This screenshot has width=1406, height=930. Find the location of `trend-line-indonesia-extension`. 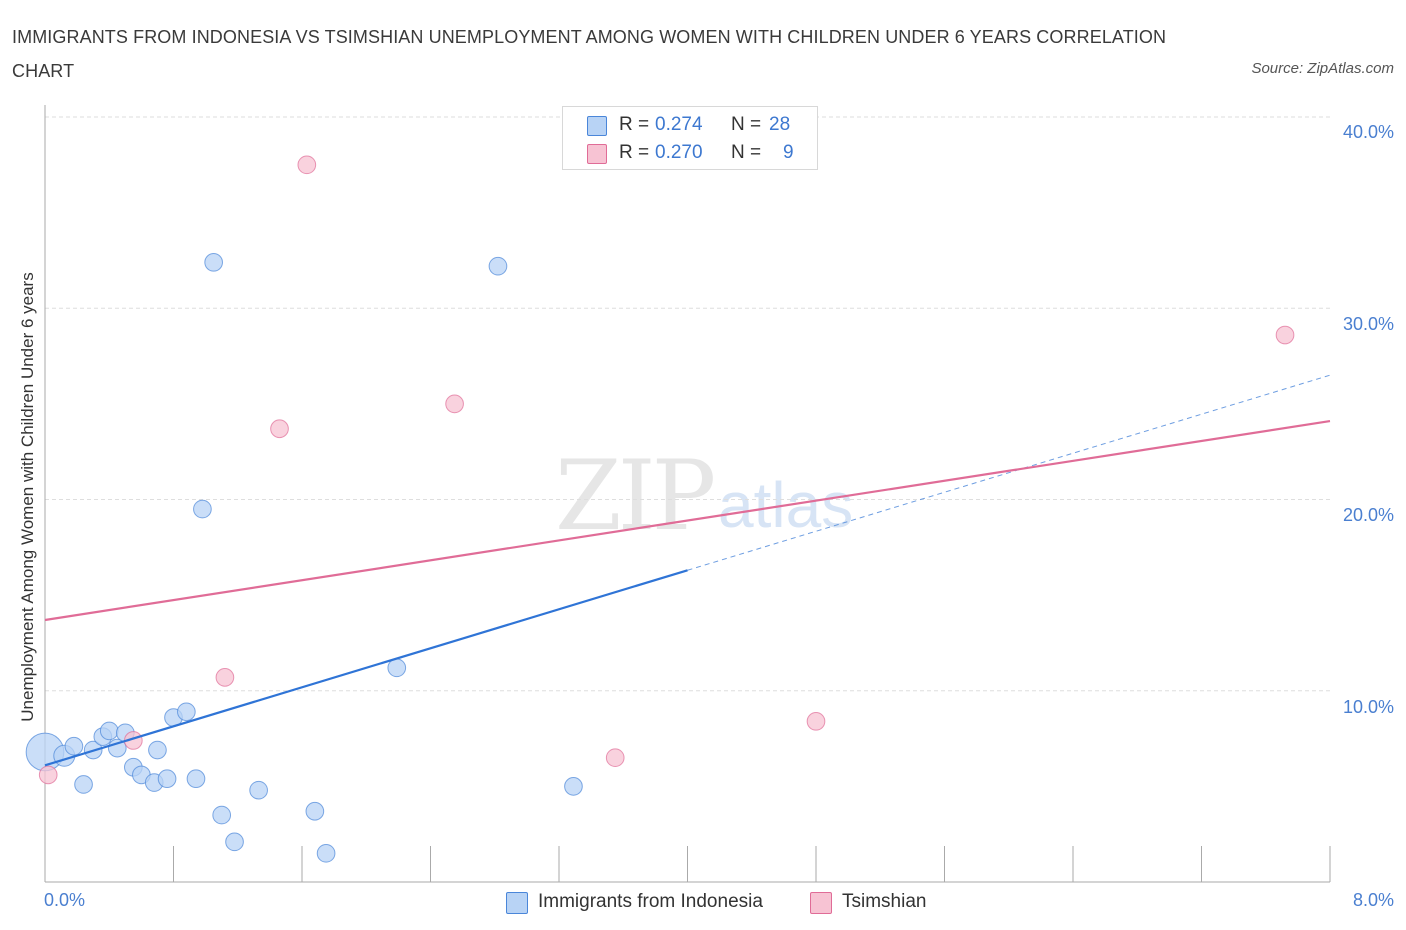

trend-line-indonesia-extension is located at coordinates (1009, 472).